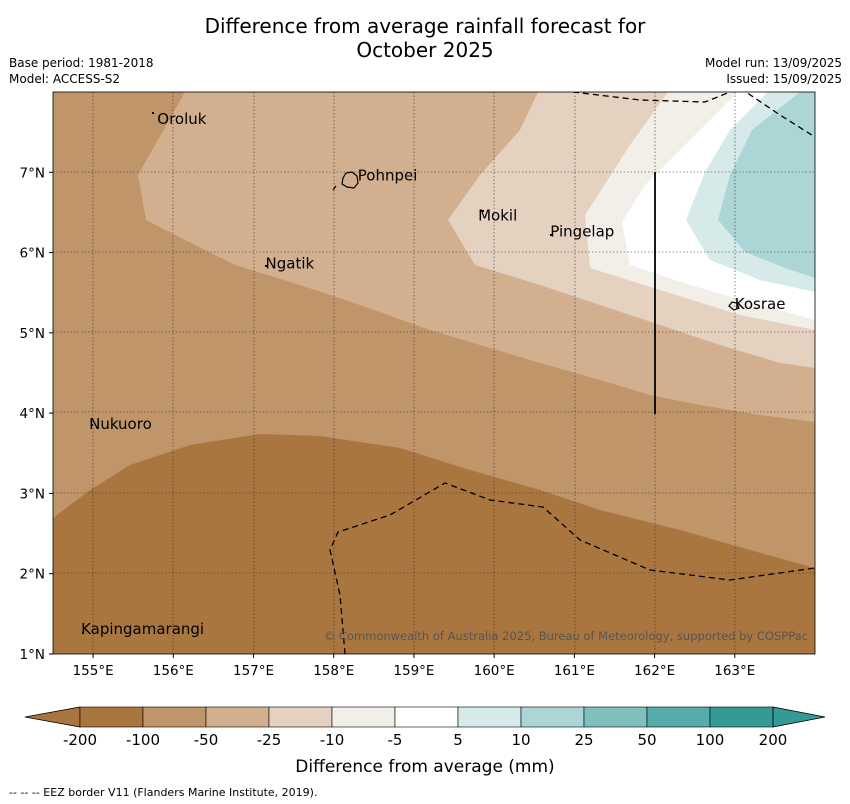 The image size is (850, 804). What do you see at coordinates (32, 334) in the screenshot?
I see `lat-tick-label: 5°N` at bounding box center [32, 334].